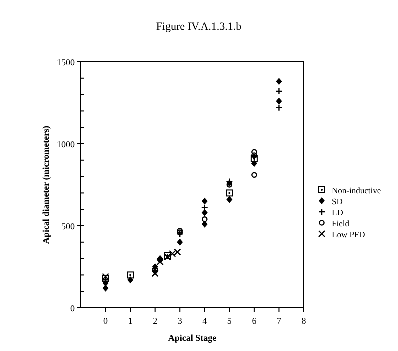 Image resolution: width=398 pixels, height=351 pixels. I want to click on legend-label: Field, so click(341, 223).